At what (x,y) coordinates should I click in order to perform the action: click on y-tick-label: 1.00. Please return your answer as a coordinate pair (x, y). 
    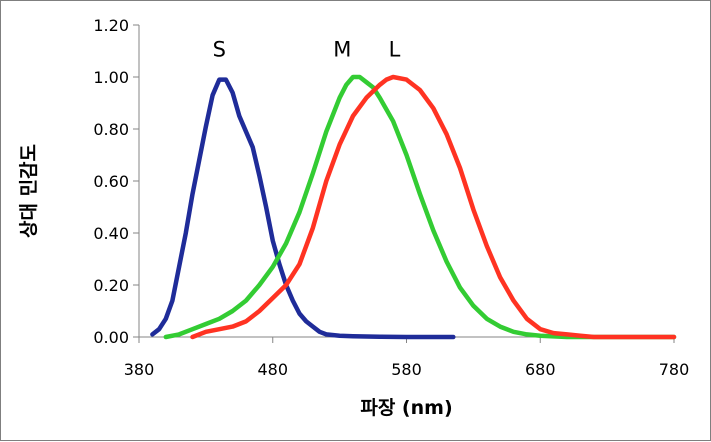
    Looking at the image, I should click on (111, 77).